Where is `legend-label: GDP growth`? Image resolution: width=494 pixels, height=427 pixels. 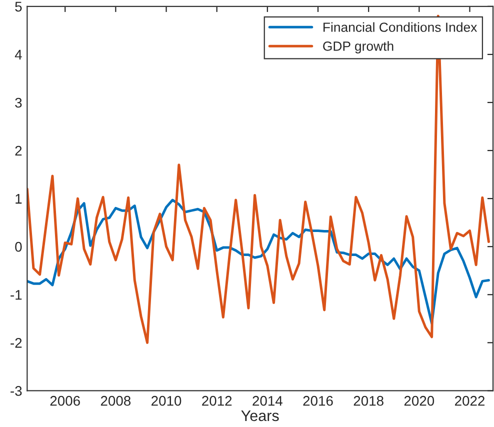 legend-label: GDP growth is located at coordinates (358, 47).